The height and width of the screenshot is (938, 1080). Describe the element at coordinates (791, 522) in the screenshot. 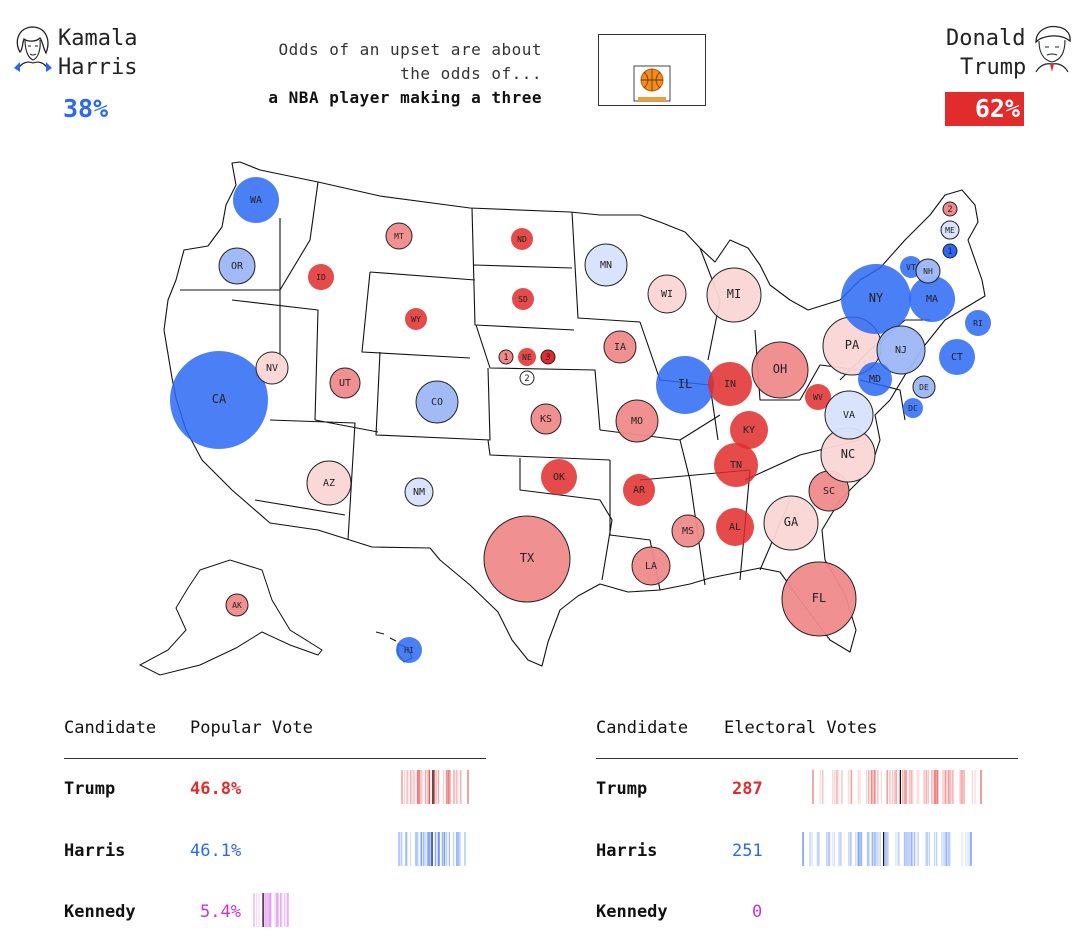

I see `state-label: GA` at that location.